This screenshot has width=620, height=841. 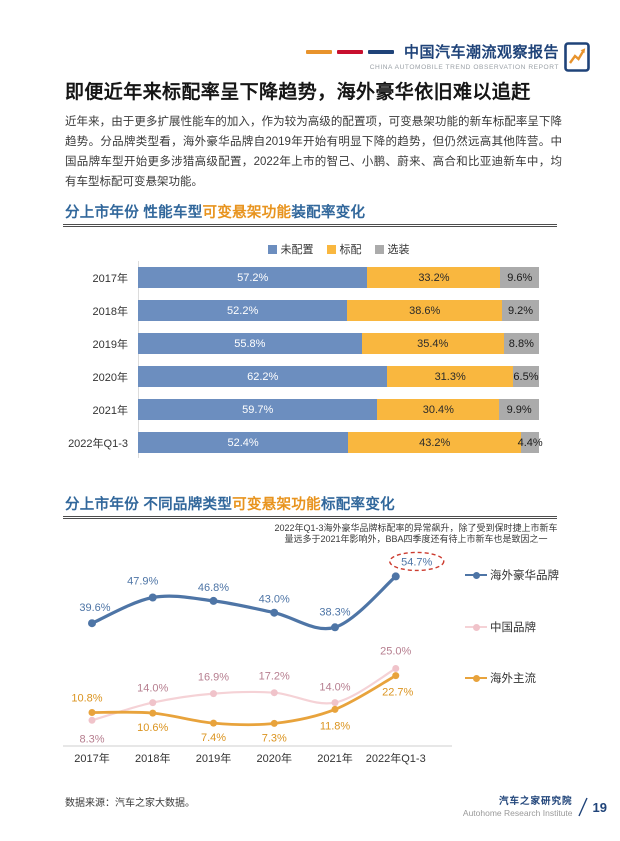 What do you see at coordinates (213, 758) in the screenshot?
I see `x-tick-label: 2019年` at bounding box center [213, 758].